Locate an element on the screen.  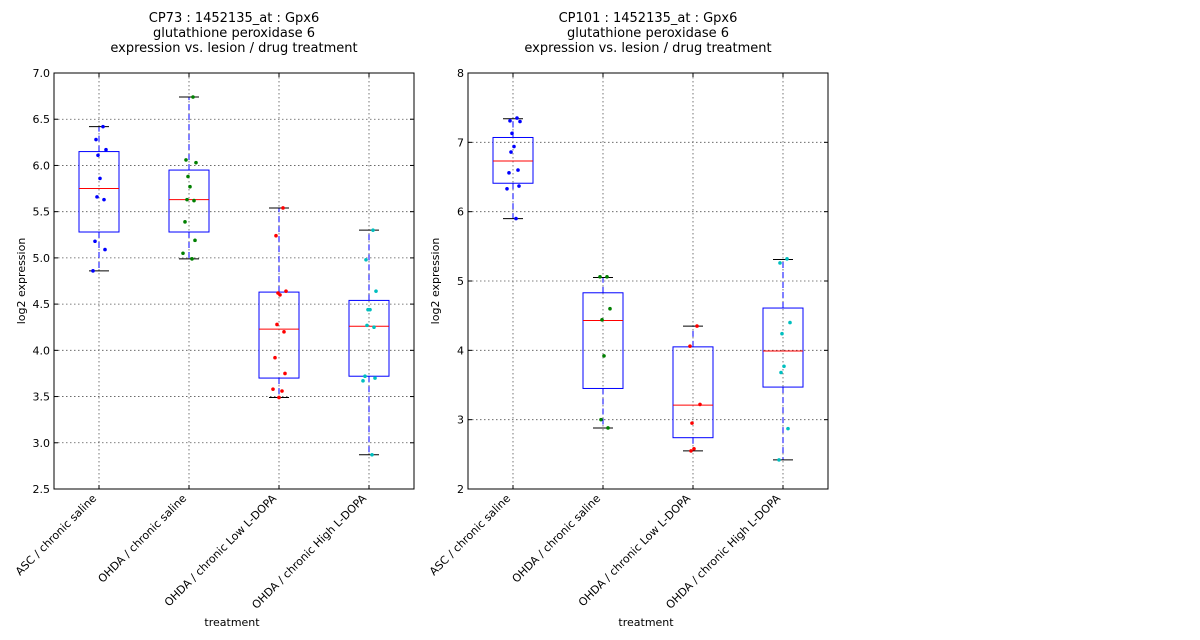
y-tick-label: 4 is located at coordinates (460, 350).